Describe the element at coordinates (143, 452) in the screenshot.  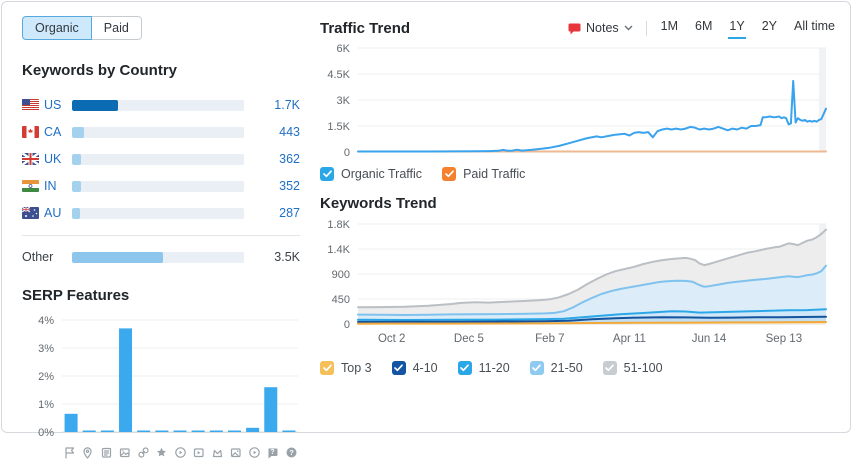
I see `sitelinks-icon` at that location.